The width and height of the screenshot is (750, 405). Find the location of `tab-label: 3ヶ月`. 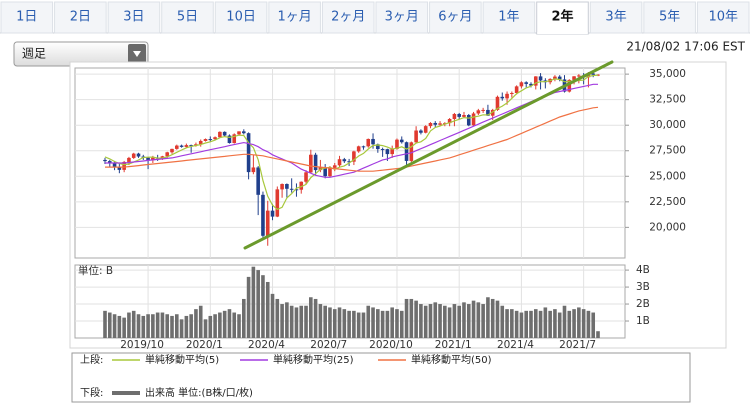

tab-label: 3ヶ月 is located at coordinates (402, 17).